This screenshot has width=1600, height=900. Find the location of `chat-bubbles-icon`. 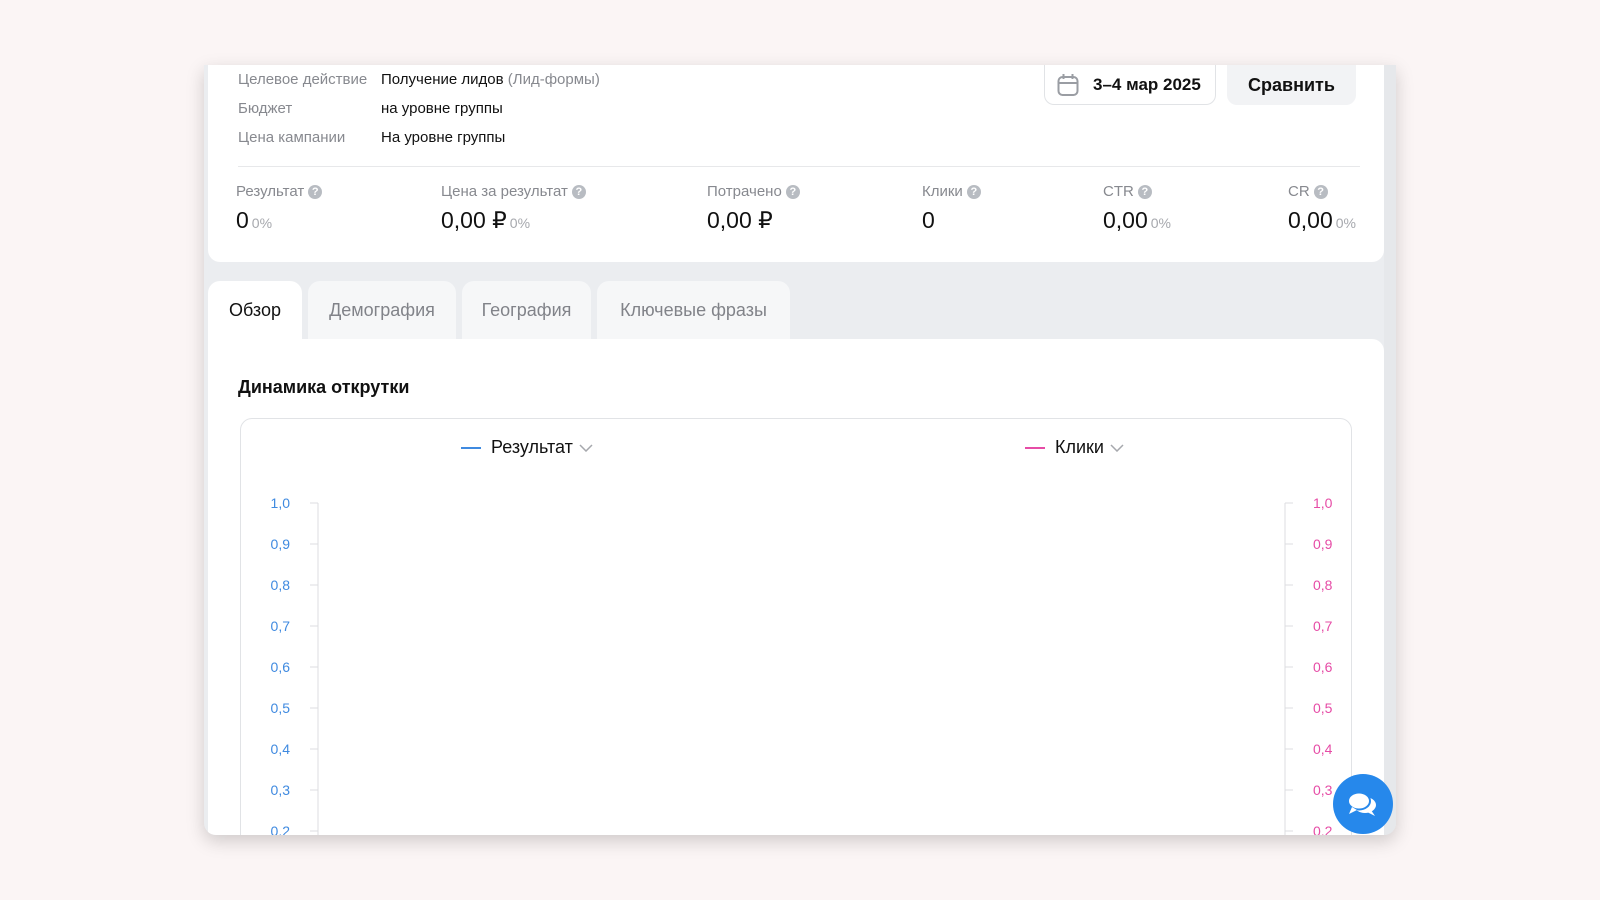

chat-bubbles-icon is located at coordinates (1361, 803).